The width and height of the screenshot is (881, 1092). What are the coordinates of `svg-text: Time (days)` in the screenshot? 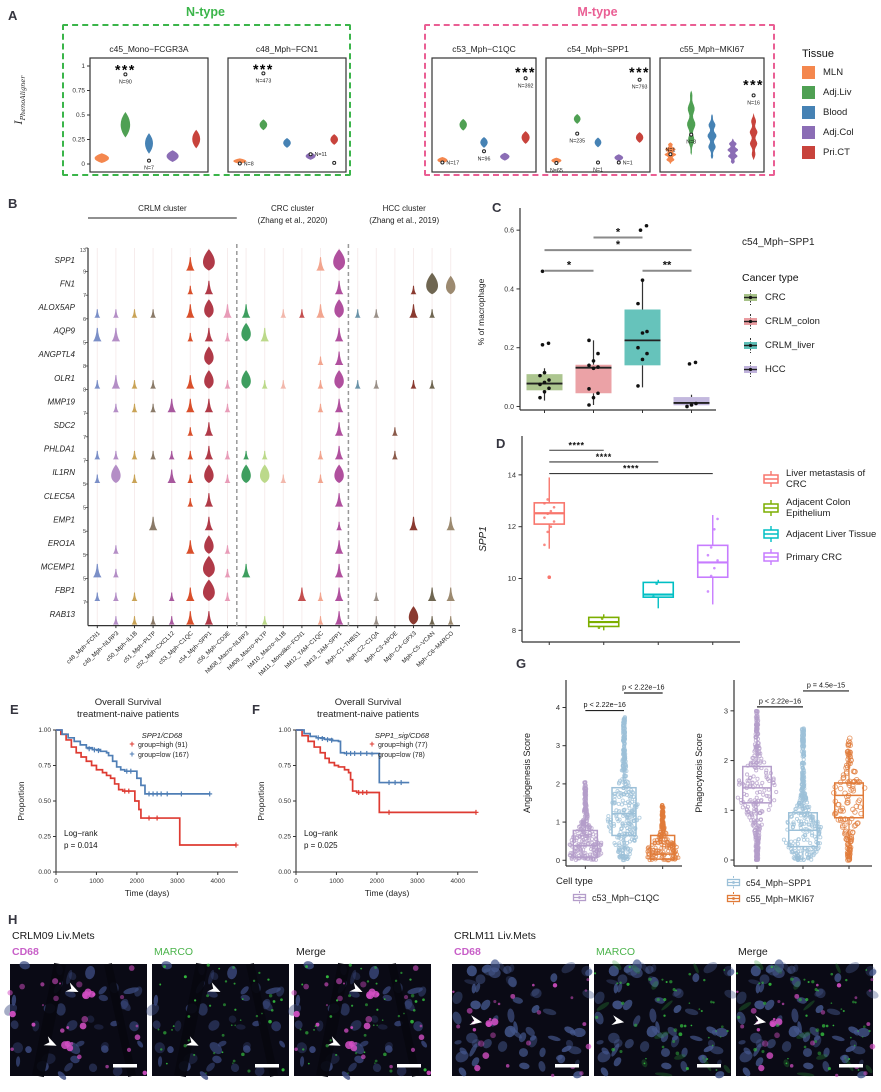 It's located at (387, 893).